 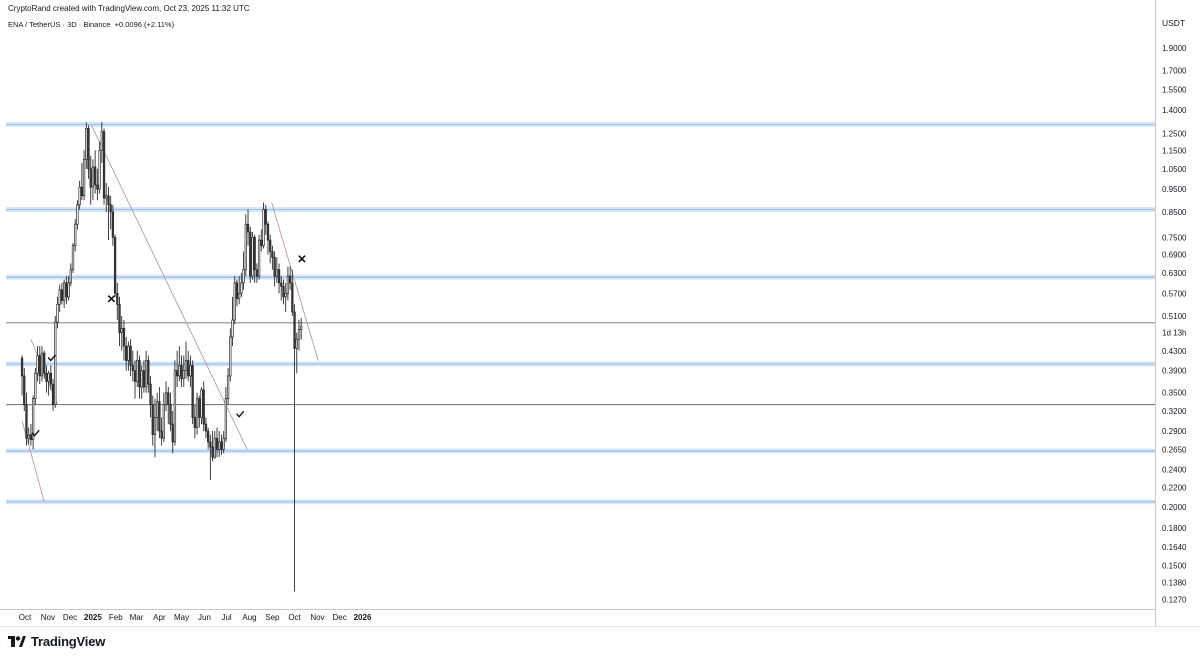 I want to click on time-label: Dec, so click(x=70, y=617).